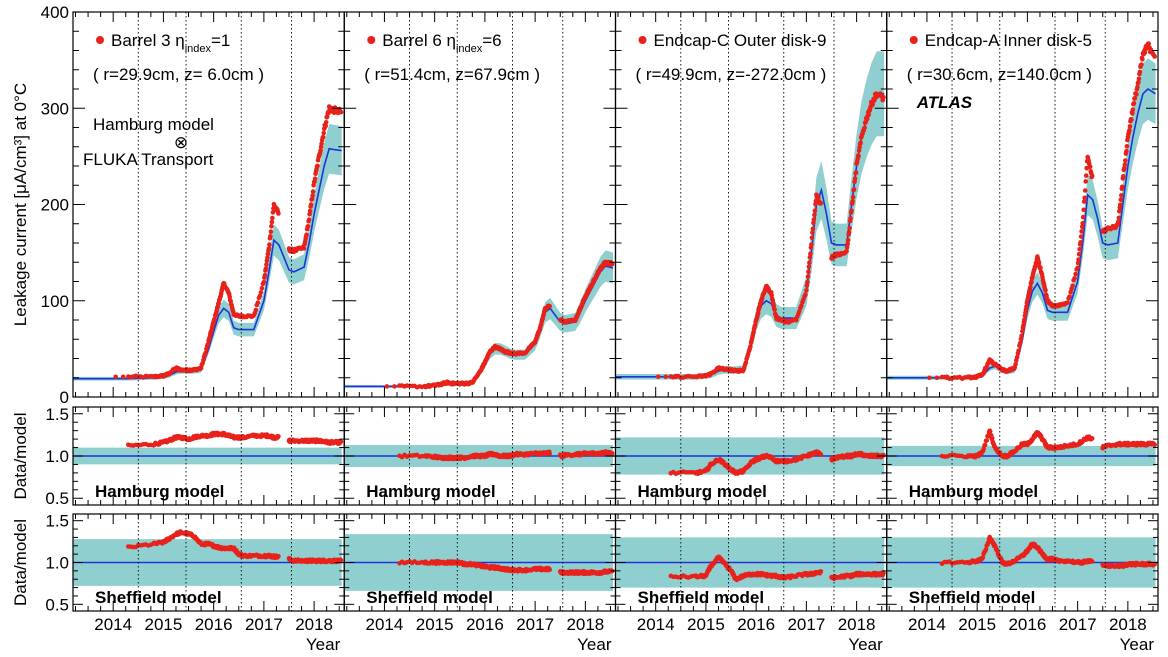  I want to click on ratio-y-tick-label: 0.5, so click(57, 604).